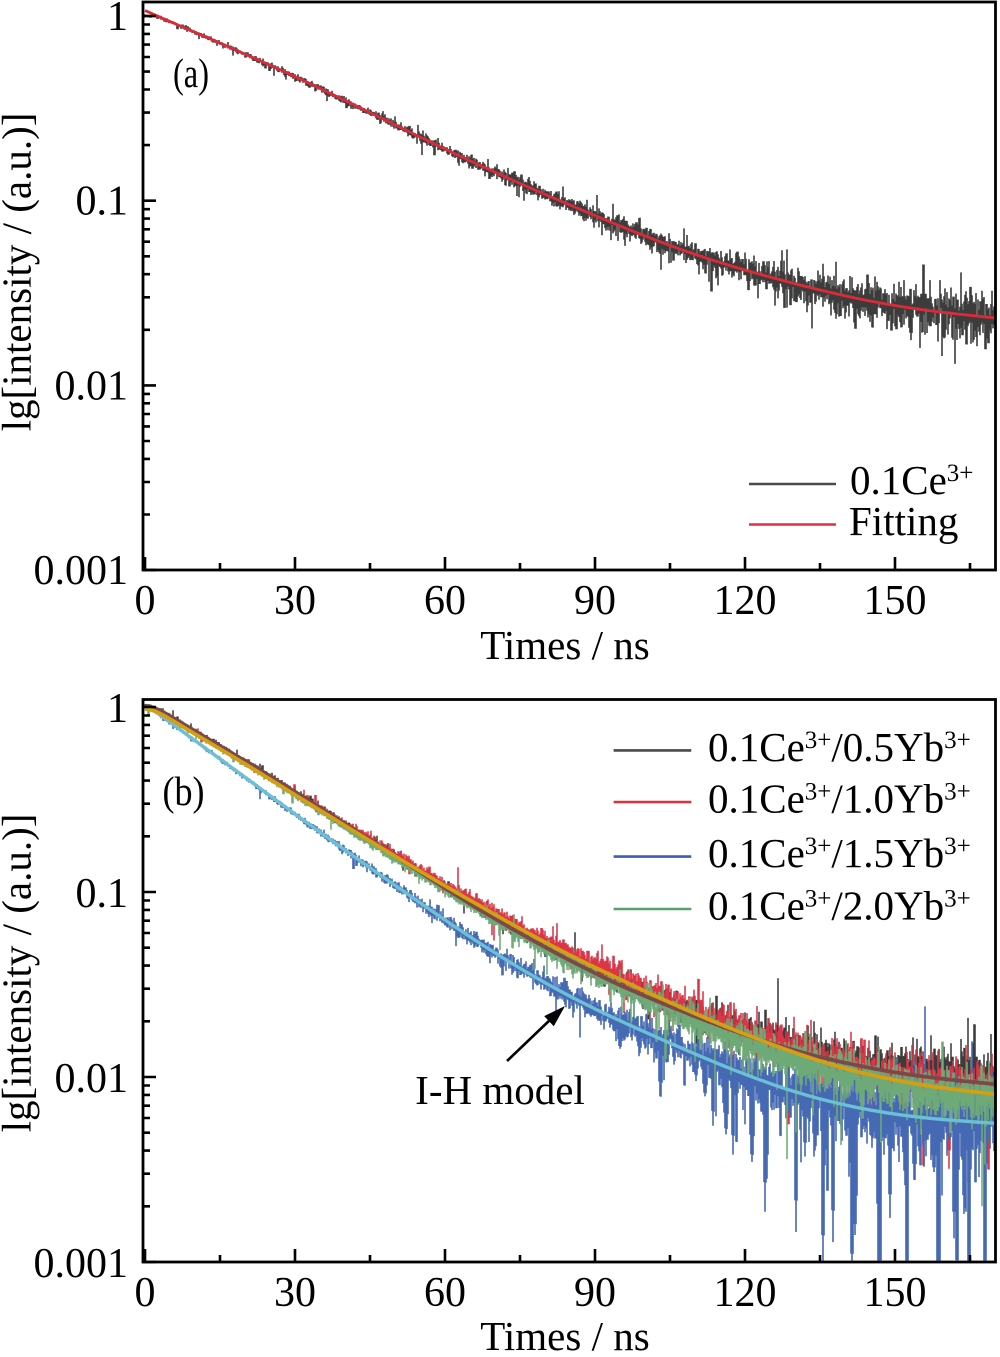 The height and width of the screenshot is (1357, 1000). What do you see at coordinates (839, 853) in the screenshot?
I see `svg-text: 0.1Ce3+/1.5Yb3+` at bounding box center [839, 853].